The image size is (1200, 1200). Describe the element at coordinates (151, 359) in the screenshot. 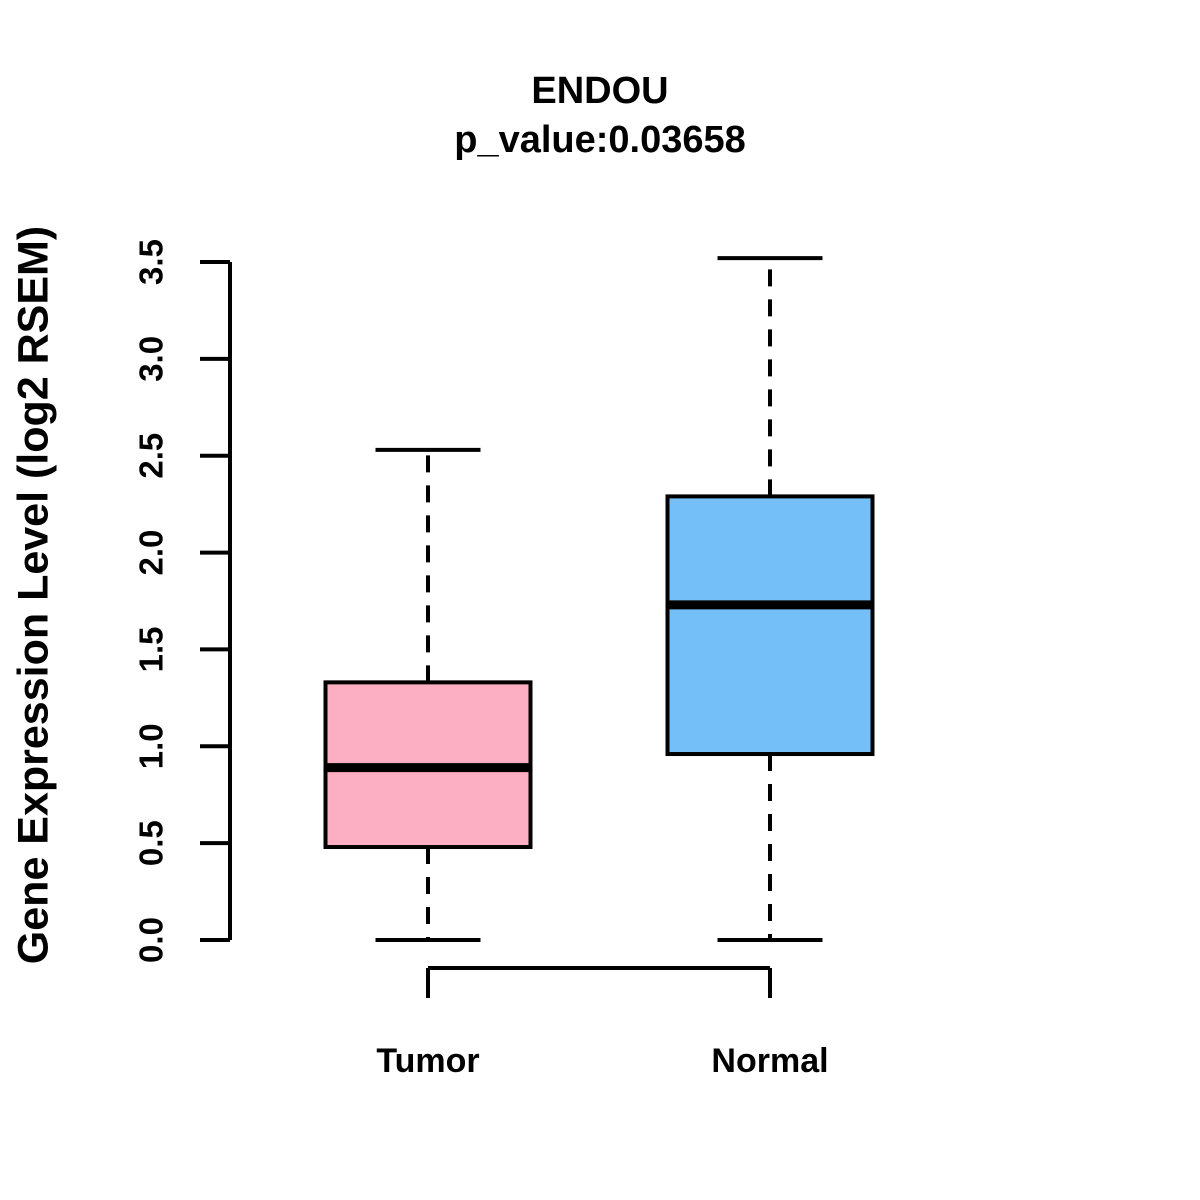

I see `y-tick-label: 3.0` at that location.